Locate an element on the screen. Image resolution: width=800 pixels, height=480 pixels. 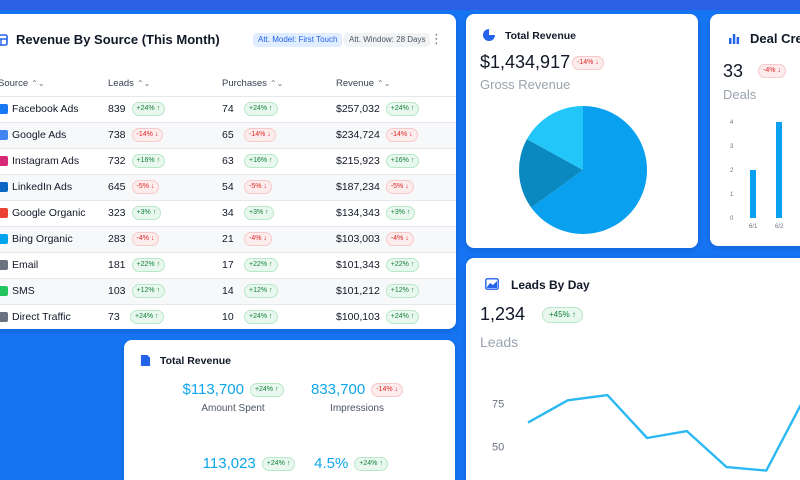
document-icon is located at coordinates (145, 360).